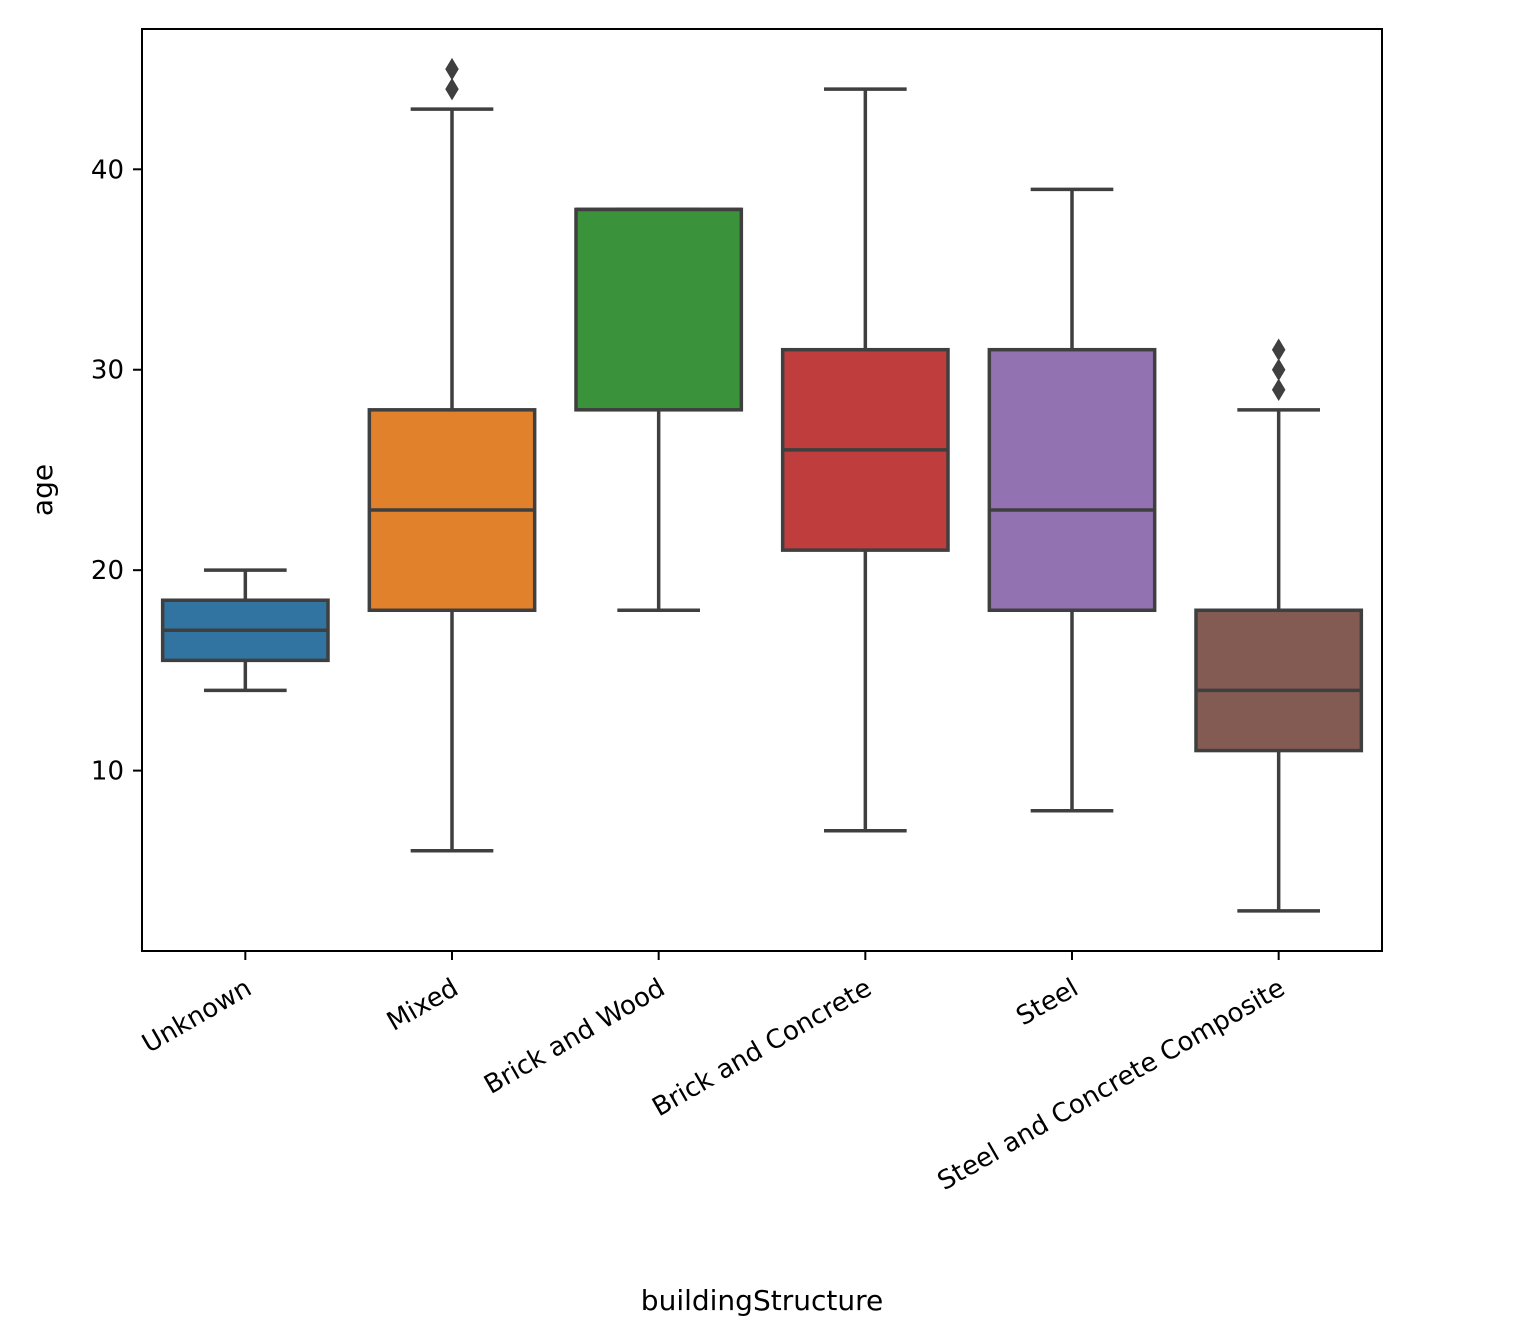 The image size is (1540, 1343). What do you see at coordinates (422, 1005) in the screenshot?
I see `x-tick-label: Mixed` at bounding box center [422, 1005].